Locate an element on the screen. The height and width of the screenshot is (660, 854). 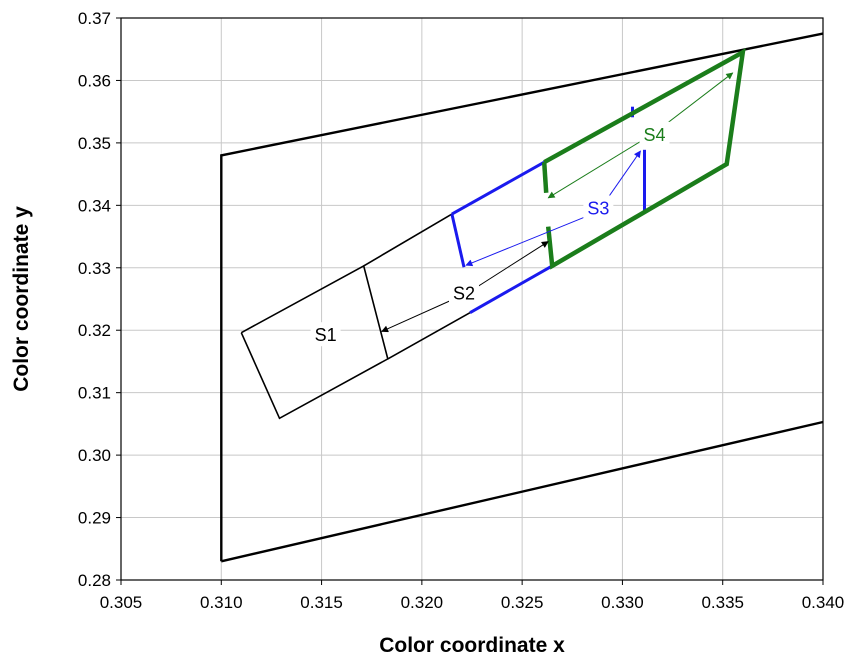
y-tick-label: 0.31 is located at coordinates (94, 393).